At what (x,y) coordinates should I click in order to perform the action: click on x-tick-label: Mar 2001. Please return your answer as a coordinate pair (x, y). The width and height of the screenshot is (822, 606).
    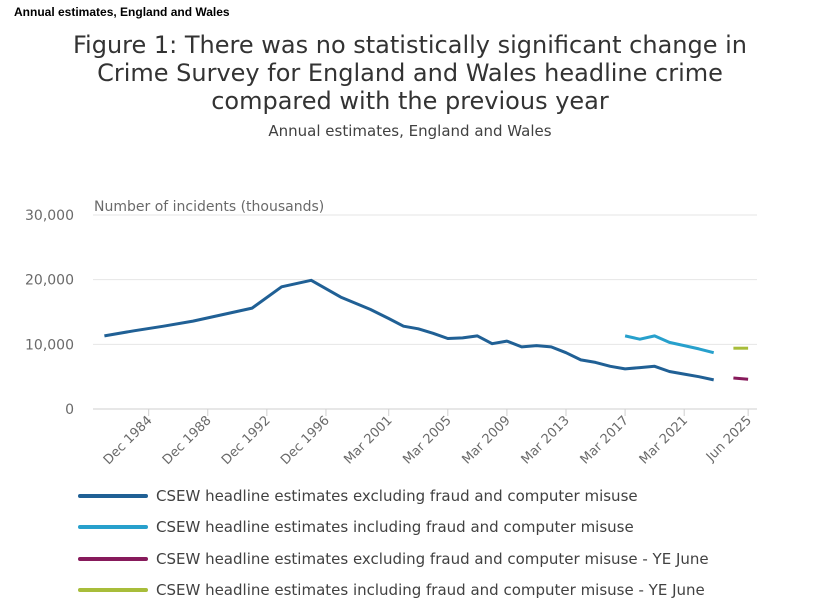
    Looking at the image, I should click on (368, 440).